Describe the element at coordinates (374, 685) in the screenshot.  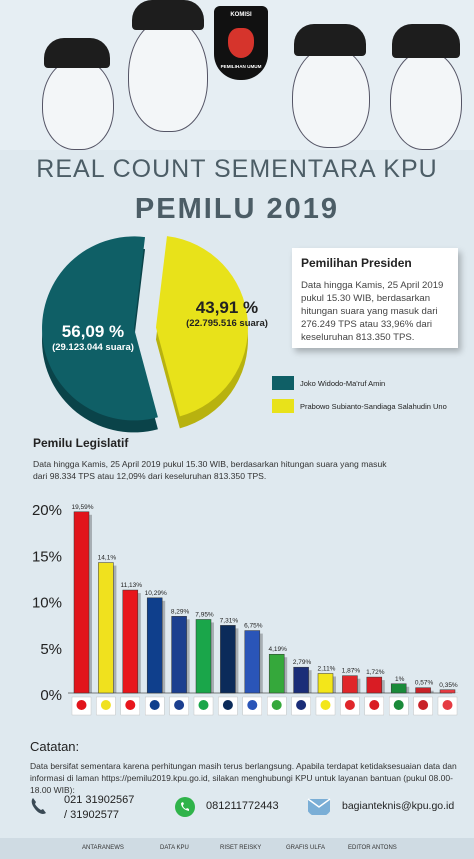
I see `bar-berkarya` at that location.